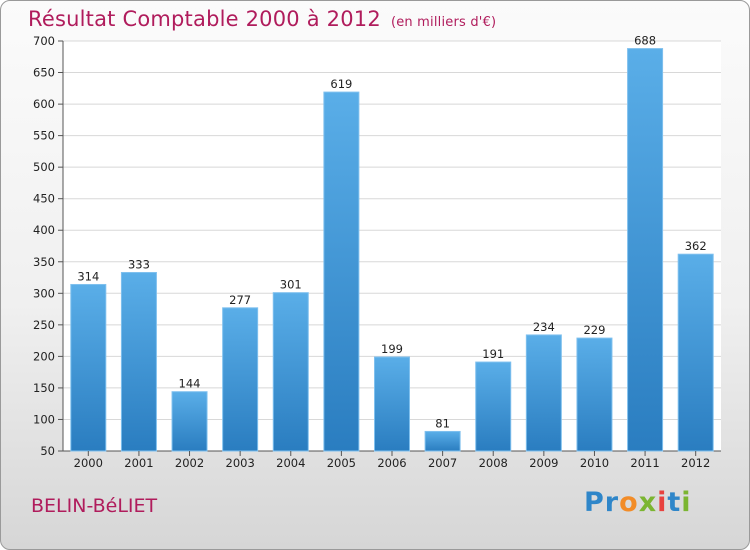 This screenshot has width=750, height=550. What do you see at coordinates (544, 327) in the screenshot?
I see `value-label-2009: 234` at bounding box center [544, 327].